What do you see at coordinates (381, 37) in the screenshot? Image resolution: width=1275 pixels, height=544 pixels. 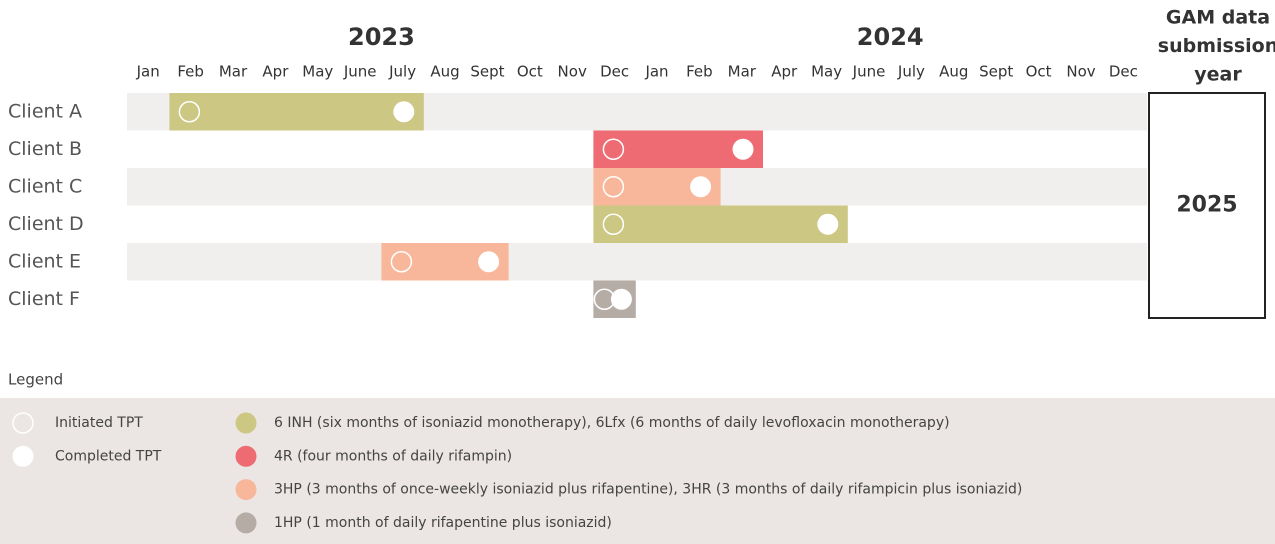 I see `year-label: 2023` at bounding box center [381, 37].